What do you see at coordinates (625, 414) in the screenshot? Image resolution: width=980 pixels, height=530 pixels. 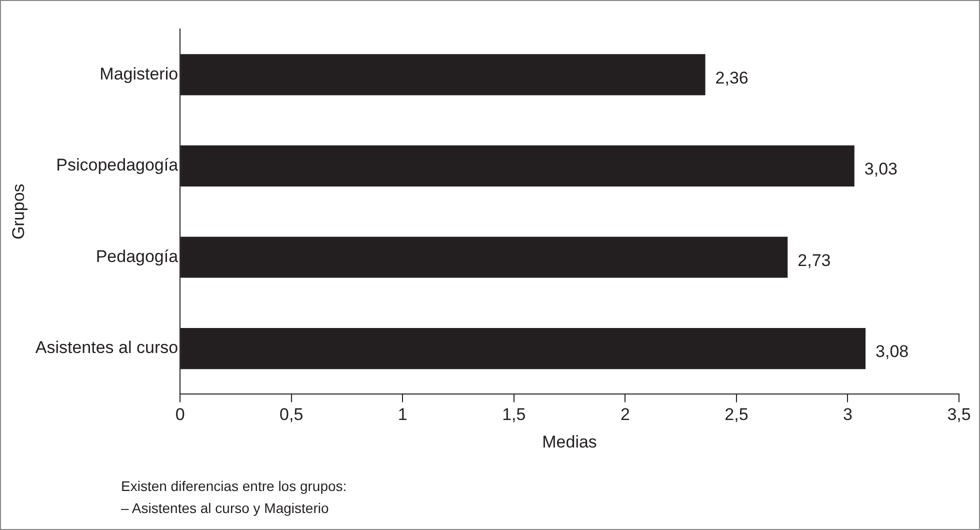 I see `x-tick-label: 2` at bounding box center [625, 414].